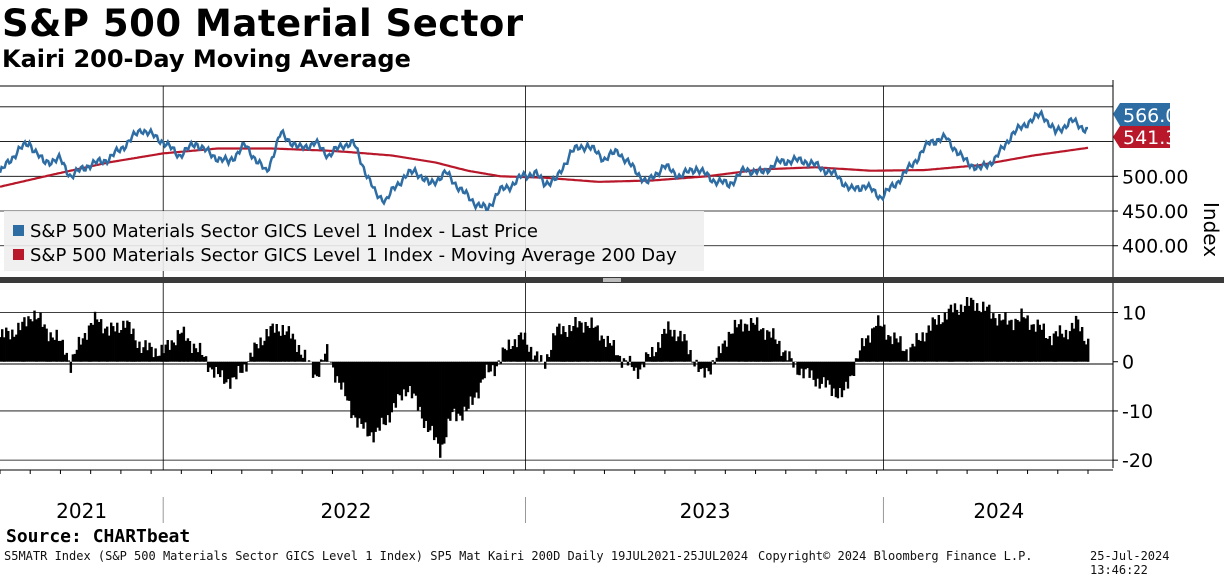 The height and width of the screenshot is (577, 1224). Describe the element at coordinates (1133, 388) in the screenshot. I see `lower-axis-ticks: 10 0 -10 -20` at that location.